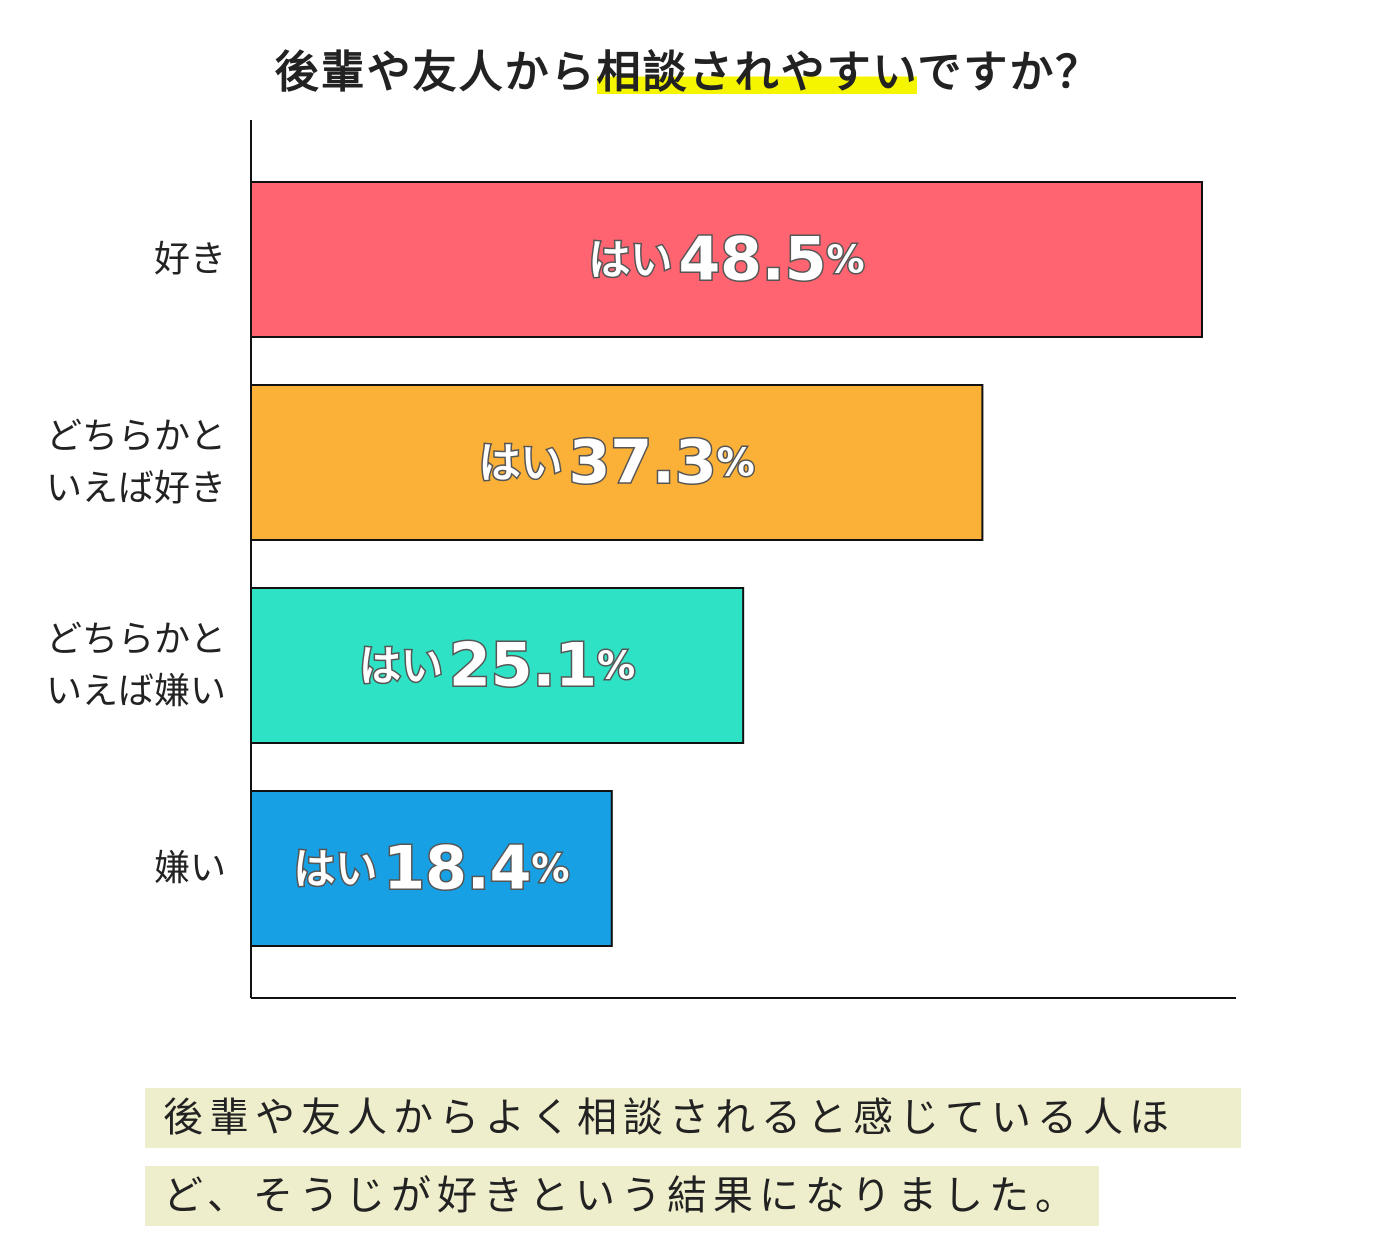  What do you see at coordinates (189, 259) in the screenshot?
I see `category-label-1: 好き` at bounding box center [189, 259].